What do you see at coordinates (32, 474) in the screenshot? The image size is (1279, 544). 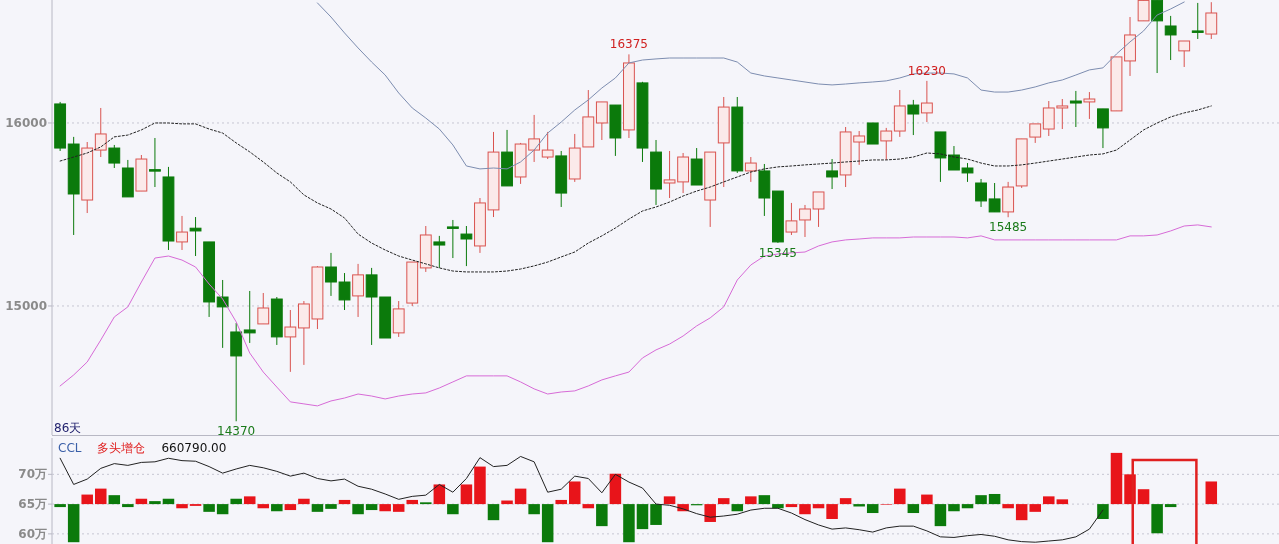 I see `y-tick-label: 70万` at bounding box center [32, 474].